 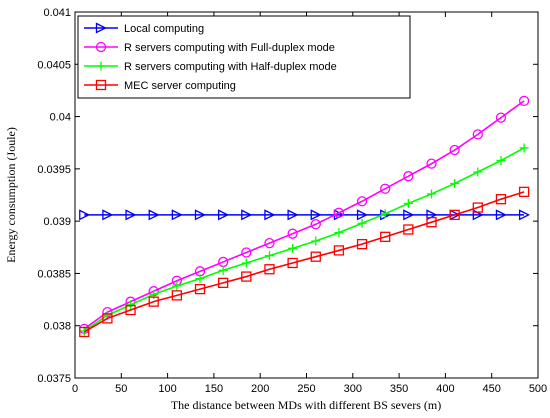 I want to click on legend-item: MEC server computing, so click(x=160, y=85).